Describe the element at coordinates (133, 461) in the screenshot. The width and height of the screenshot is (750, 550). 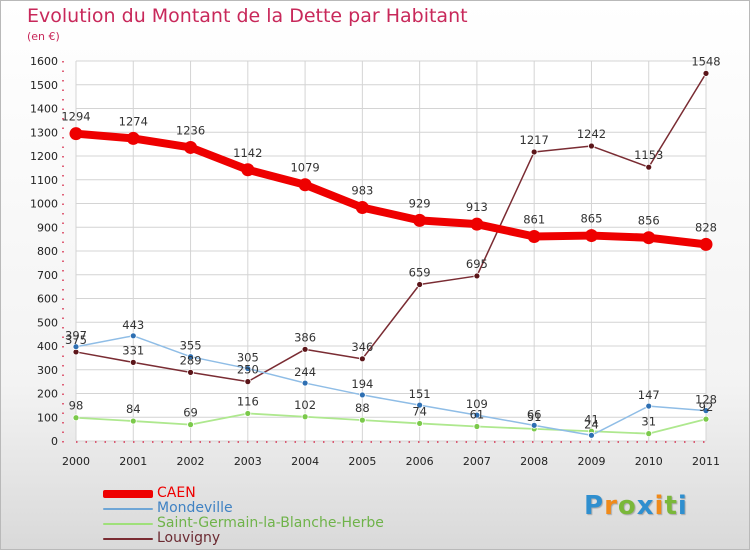
I see `x-tick-label: 2001` at that location.